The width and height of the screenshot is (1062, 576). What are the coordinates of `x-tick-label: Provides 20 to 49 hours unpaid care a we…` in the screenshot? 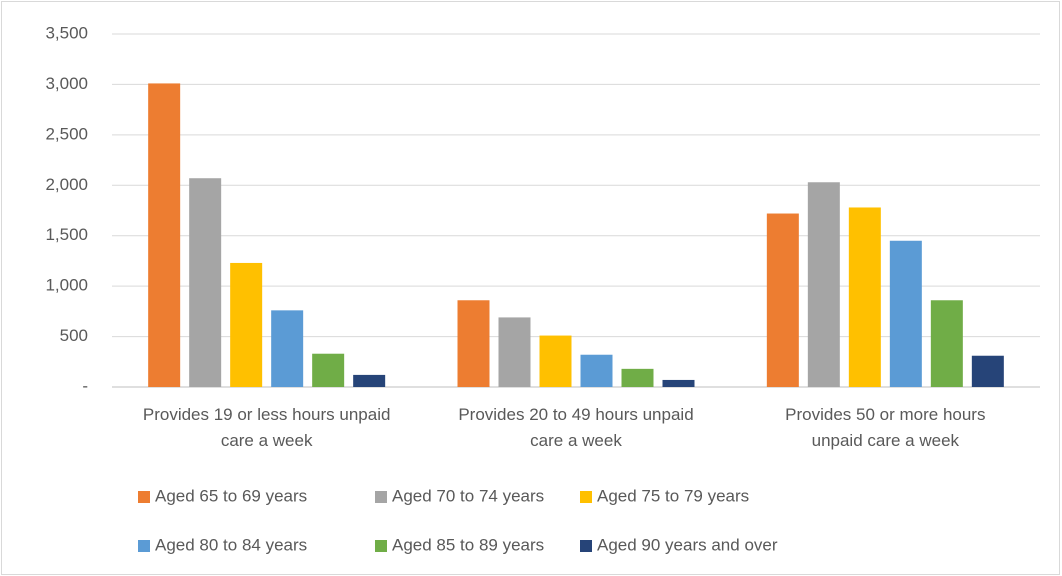 It's located at (576, 427).